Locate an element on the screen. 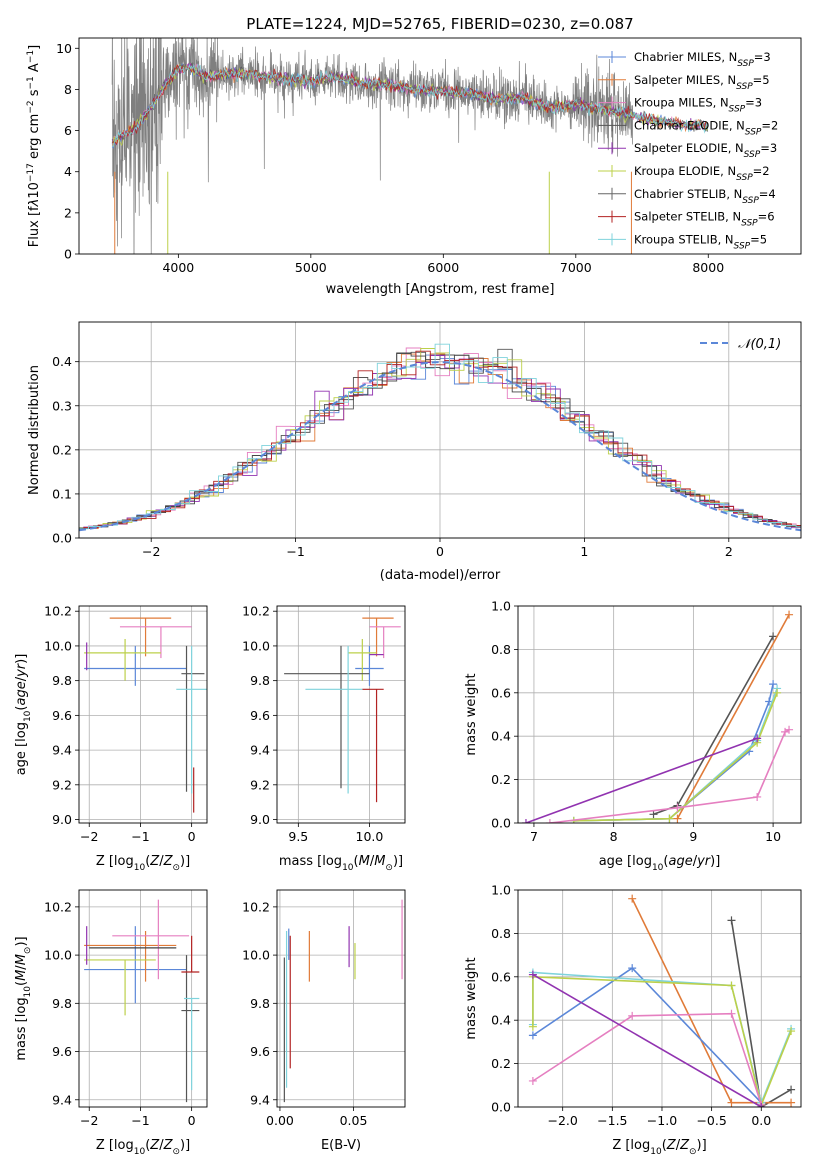 This screenshot has width=819, height=1170. legend-entry: Kroupa STELIB, NSSP=5 is located at coordinates (700, 241).